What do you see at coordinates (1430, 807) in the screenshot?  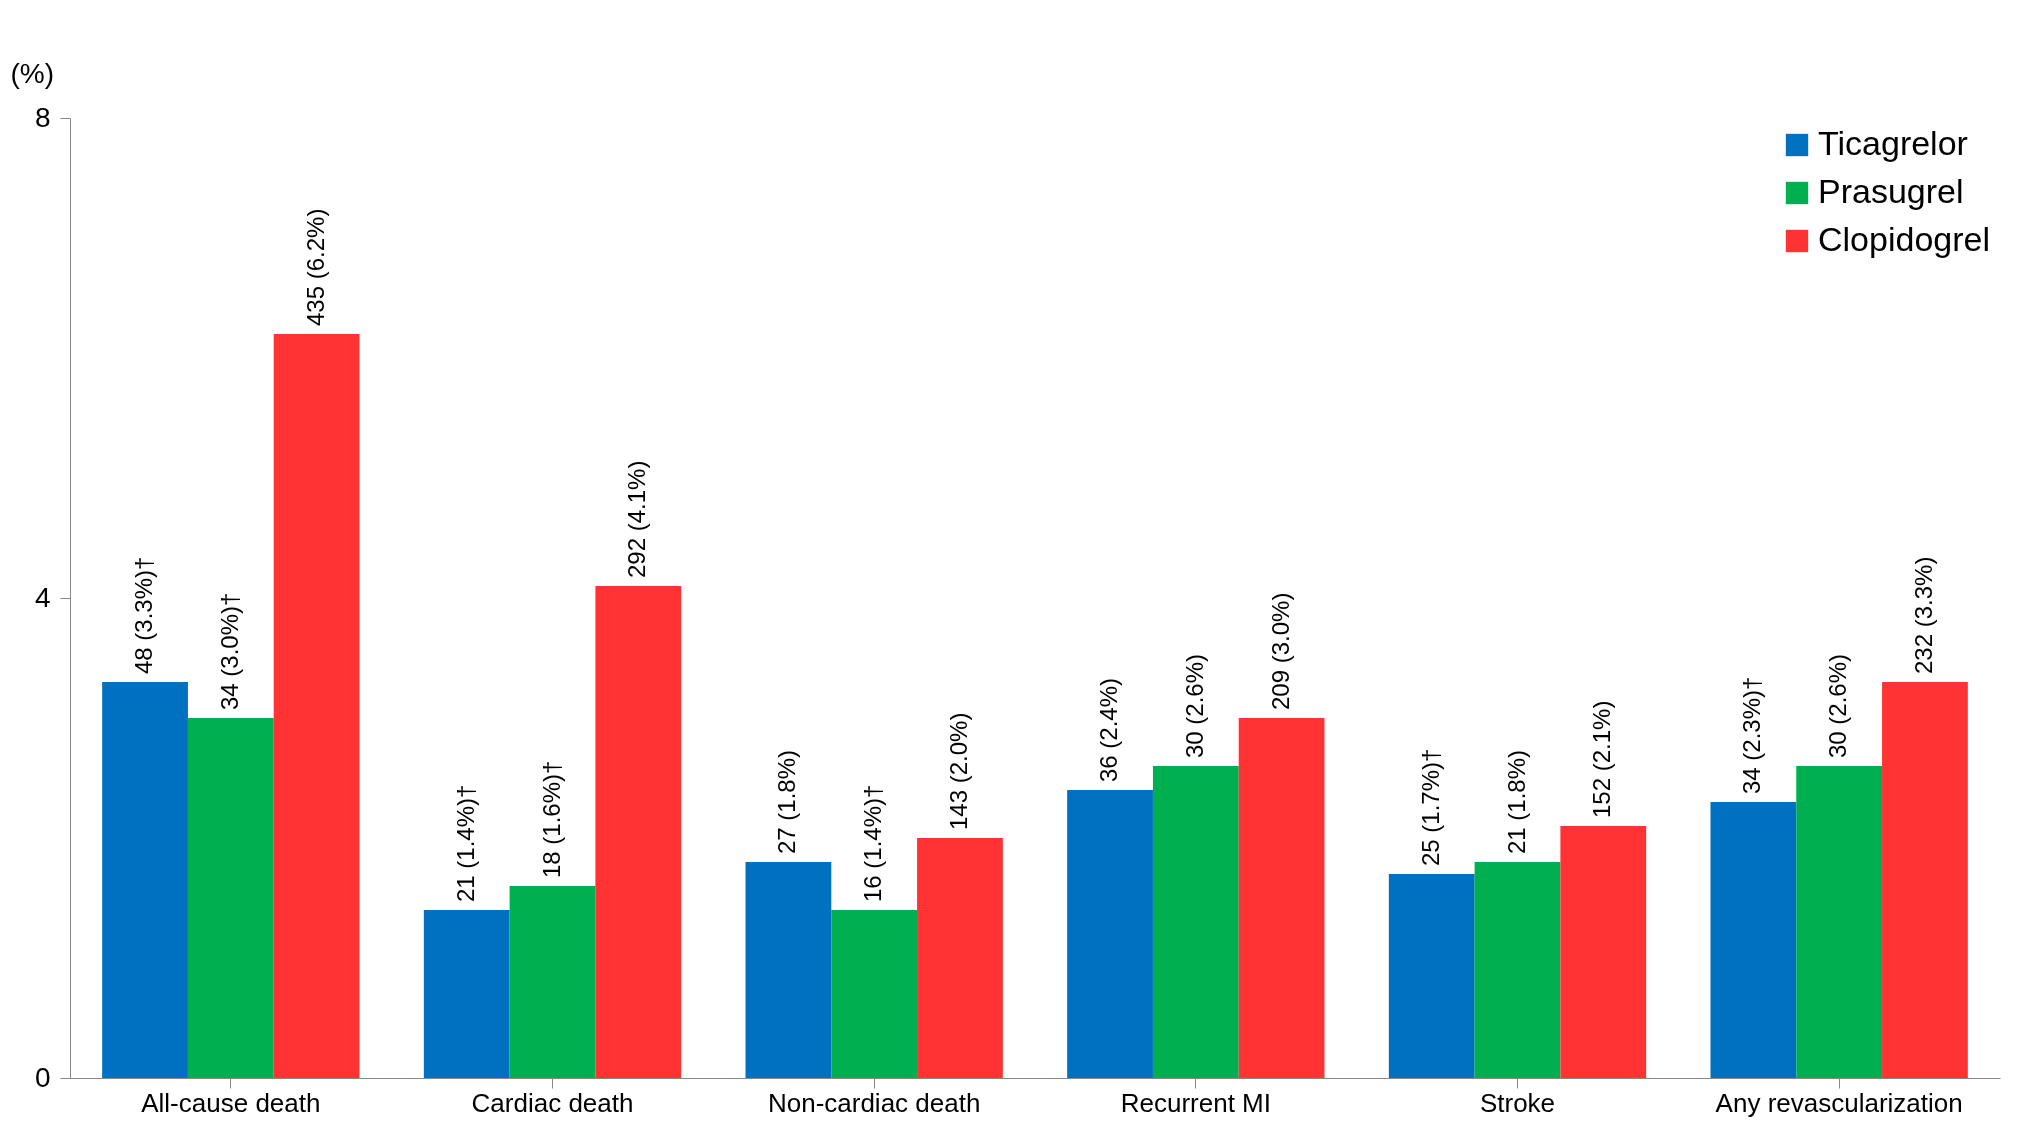 I see `data-label: 25 (1.7%)†` at bounding box center [1430, 807].